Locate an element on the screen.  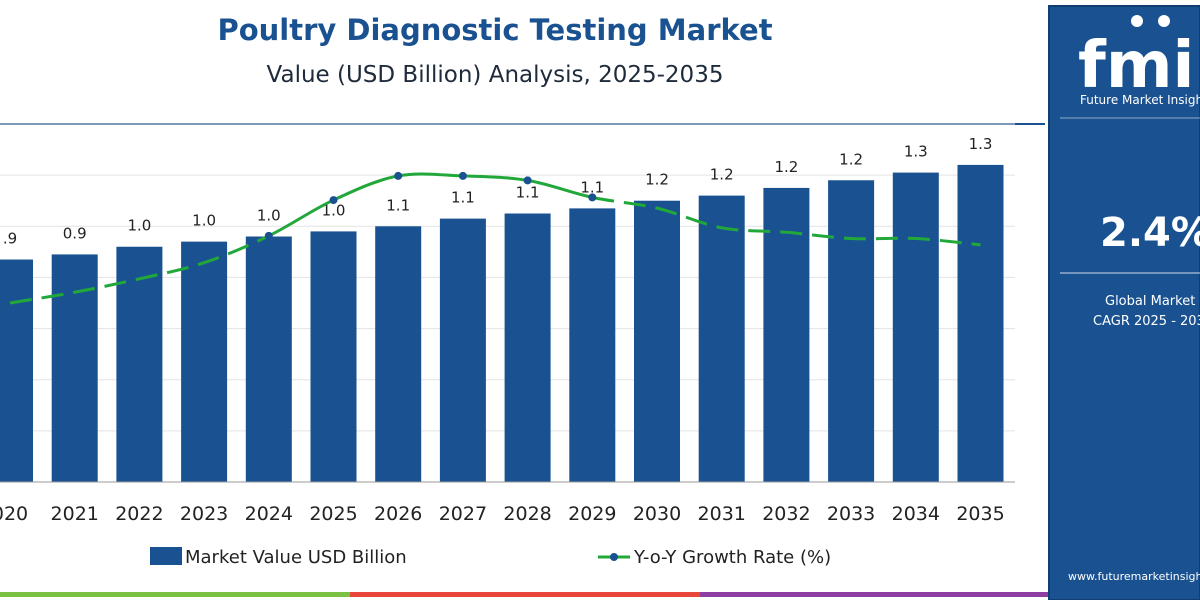
bar-value-label: .9 is located at coordinates (10, 239).